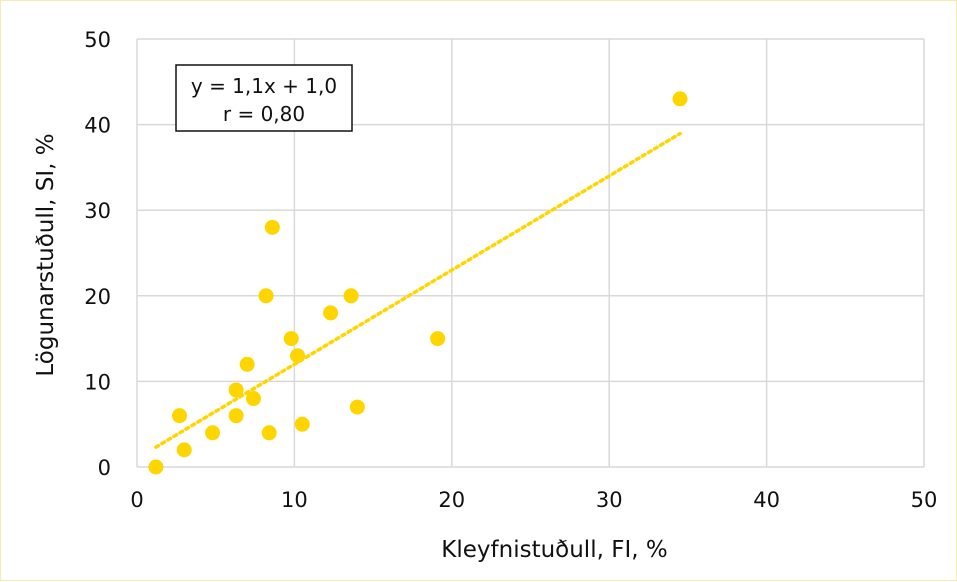 The width and height of the screenshot is (957, 582). I want to click on annotation-box, so click(264, 98).